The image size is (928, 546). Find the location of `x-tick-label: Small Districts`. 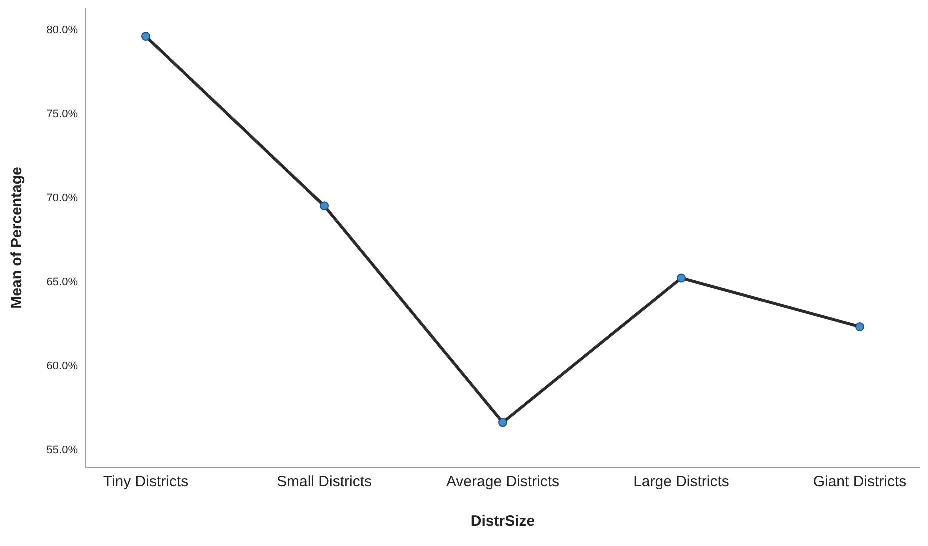

x-tick-label: Small Districts is located at coordinates (324, 482).